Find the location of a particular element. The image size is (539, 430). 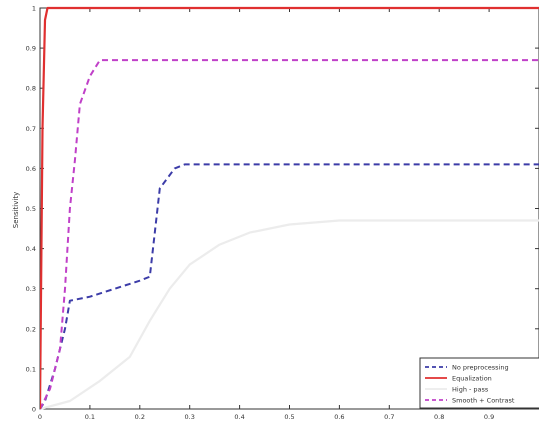

y-tick-label: 0.7 is located at coordinates (31, 129).